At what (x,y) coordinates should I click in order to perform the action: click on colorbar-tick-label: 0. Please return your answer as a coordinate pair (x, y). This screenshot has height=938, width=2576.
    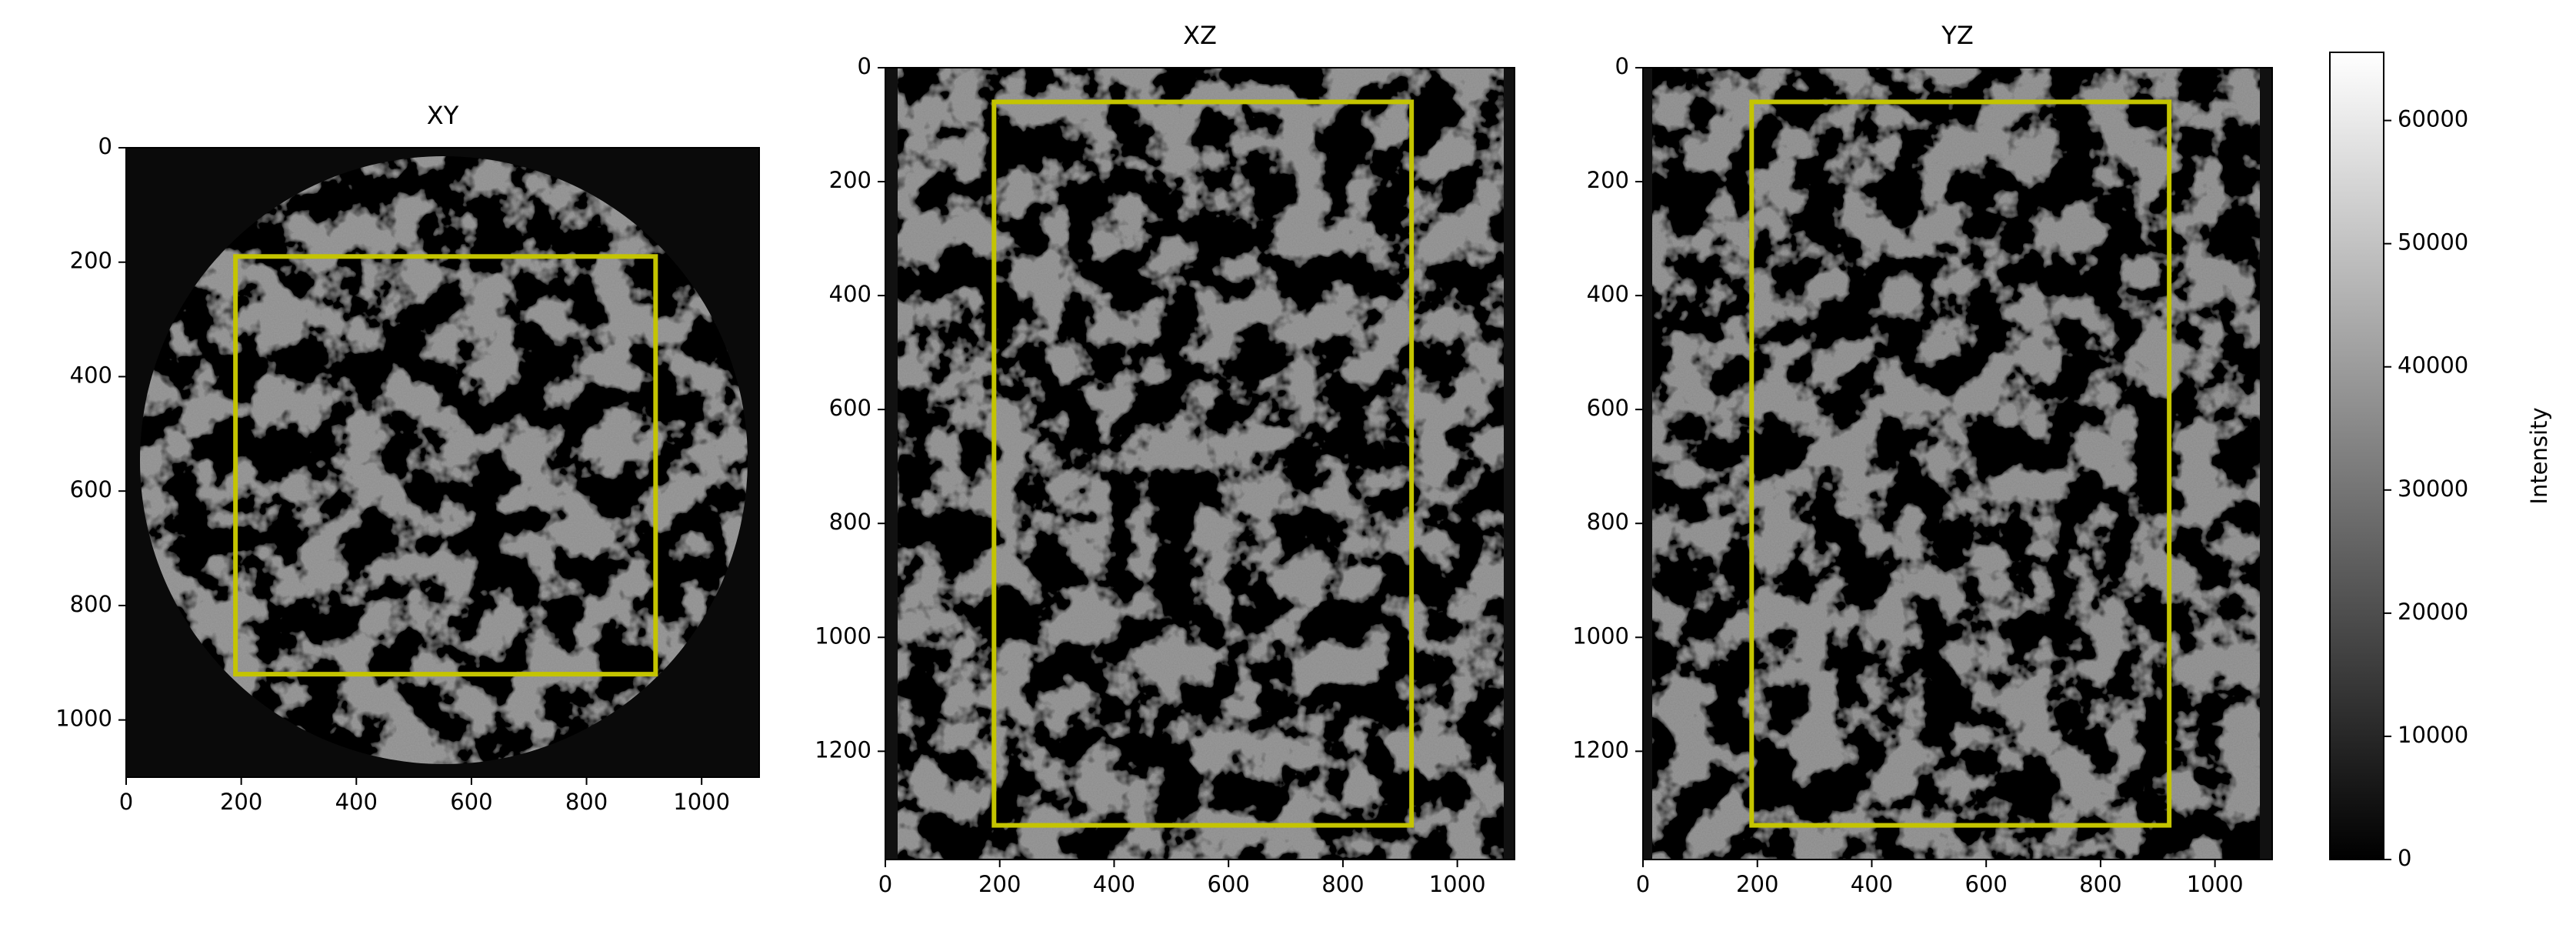
    Looking at the image, I should click on (2404, 858).